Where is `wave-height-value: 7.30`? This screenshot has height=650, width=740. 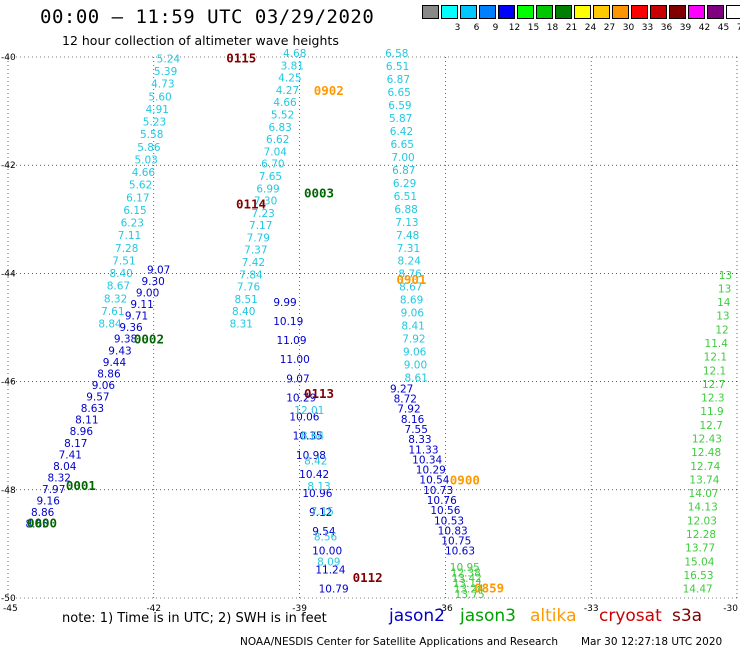 wave-height-value: 7.30 is located at coordinates (265, 202).